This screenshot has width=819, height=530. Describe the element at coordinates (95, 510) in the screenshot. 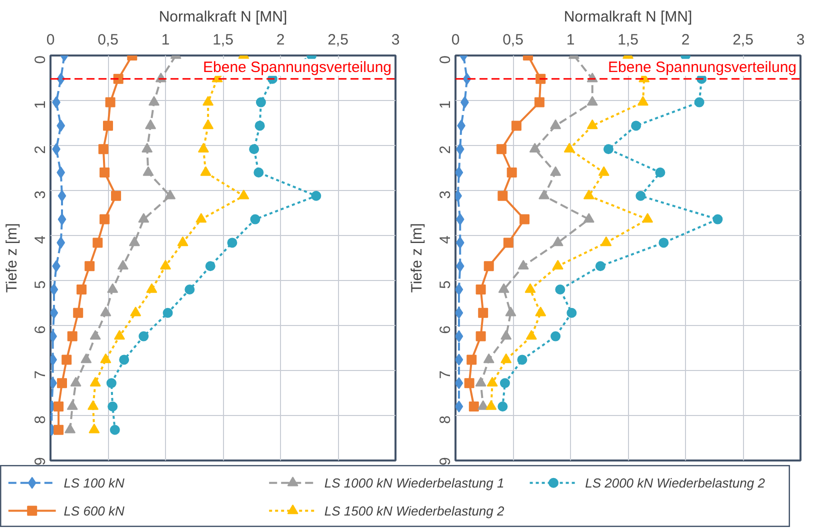

I see `legend-label: LS 600 kN` at that location.